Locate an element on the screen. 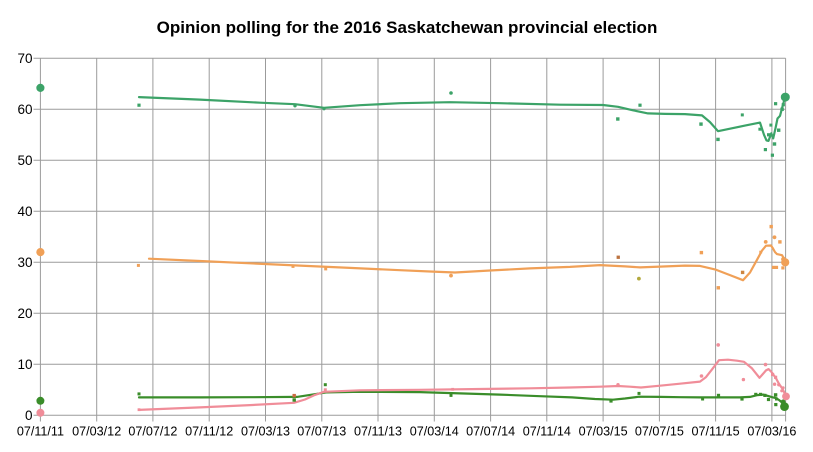 This screenshot has height=452, width=813. svg-text: 70 is located at coordinates (24, 58).